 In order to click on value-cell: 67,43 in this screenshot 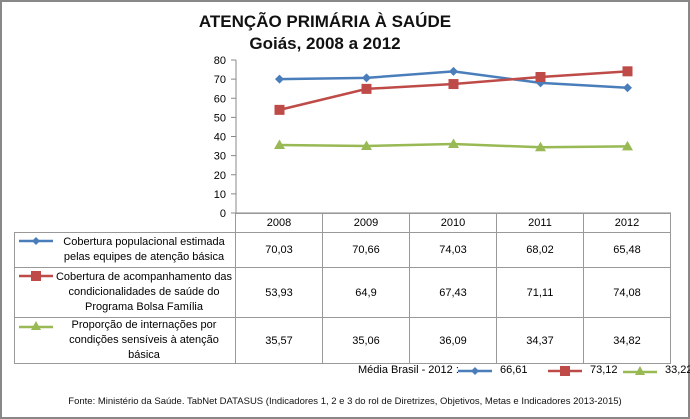, I will do `click(453, 292)`.